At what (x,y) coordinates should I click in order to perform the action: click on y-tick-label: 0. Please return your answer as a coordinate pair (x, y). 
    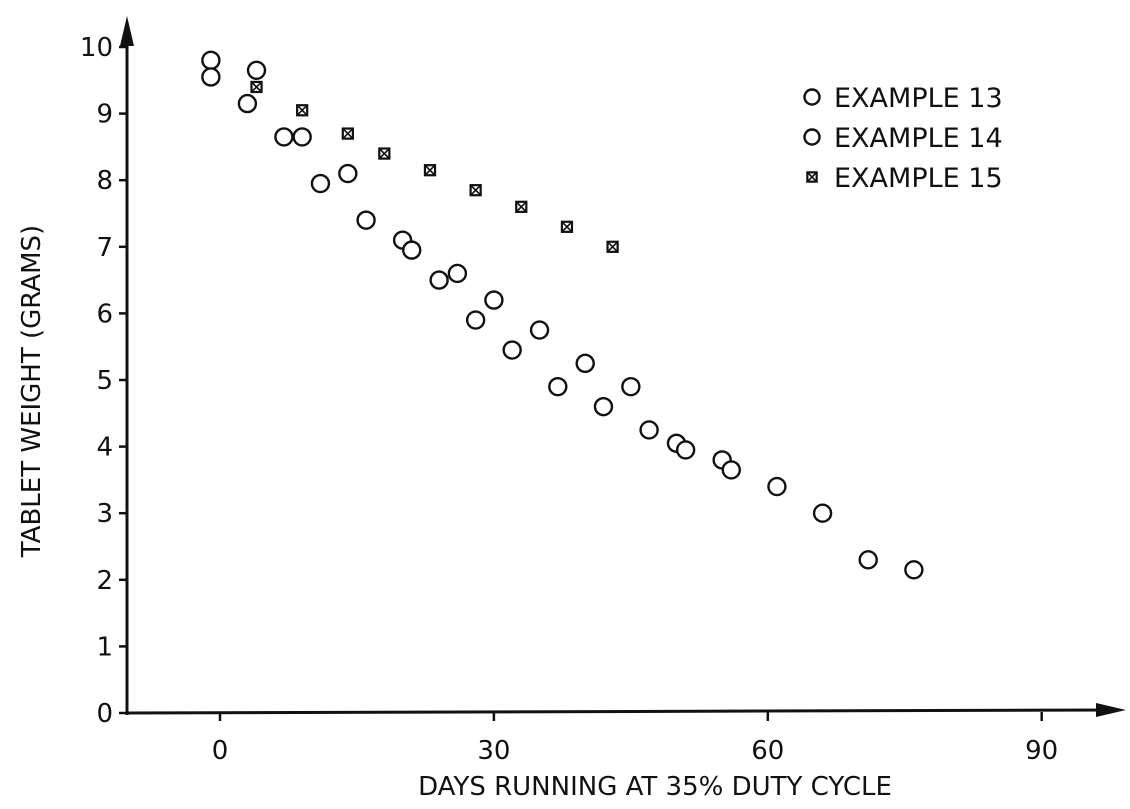
    Looking at the image, I should click on (104, 714).